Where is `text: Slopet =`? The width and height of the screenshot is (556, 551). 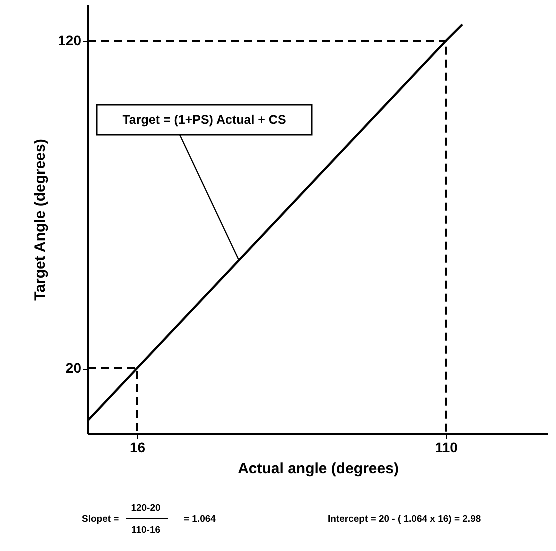 text: Slopet = is located at coordinates (101, 519).